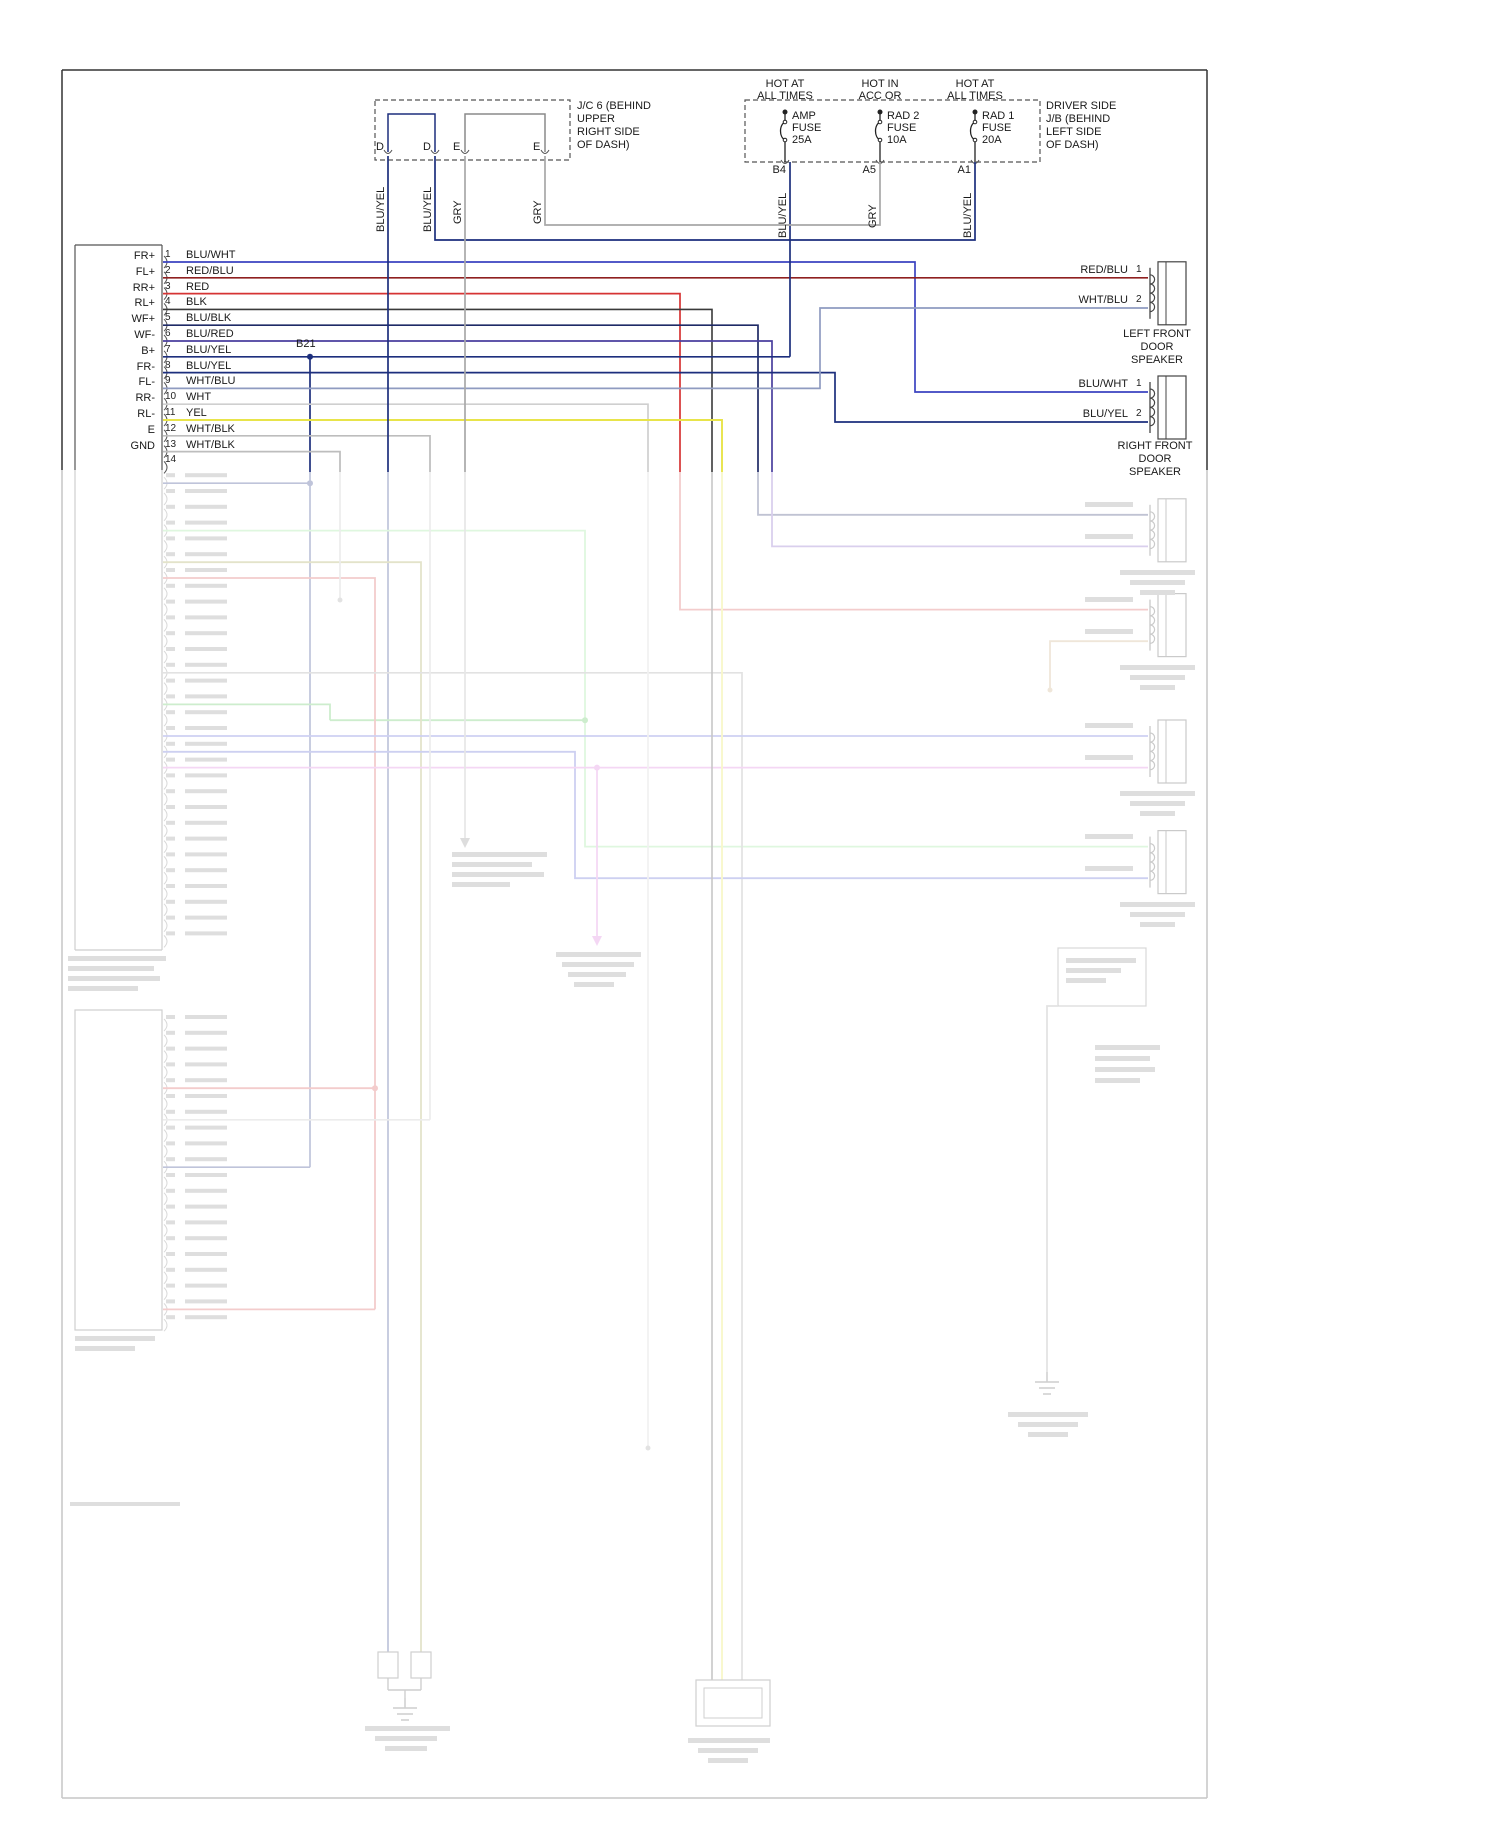 This screenshot has width=1500, height=1828. What do you see at coordinates (998, 116) in the screenshot?
I see `rad1-fuse-name: RAD 1` at bounding box center [998, 116].